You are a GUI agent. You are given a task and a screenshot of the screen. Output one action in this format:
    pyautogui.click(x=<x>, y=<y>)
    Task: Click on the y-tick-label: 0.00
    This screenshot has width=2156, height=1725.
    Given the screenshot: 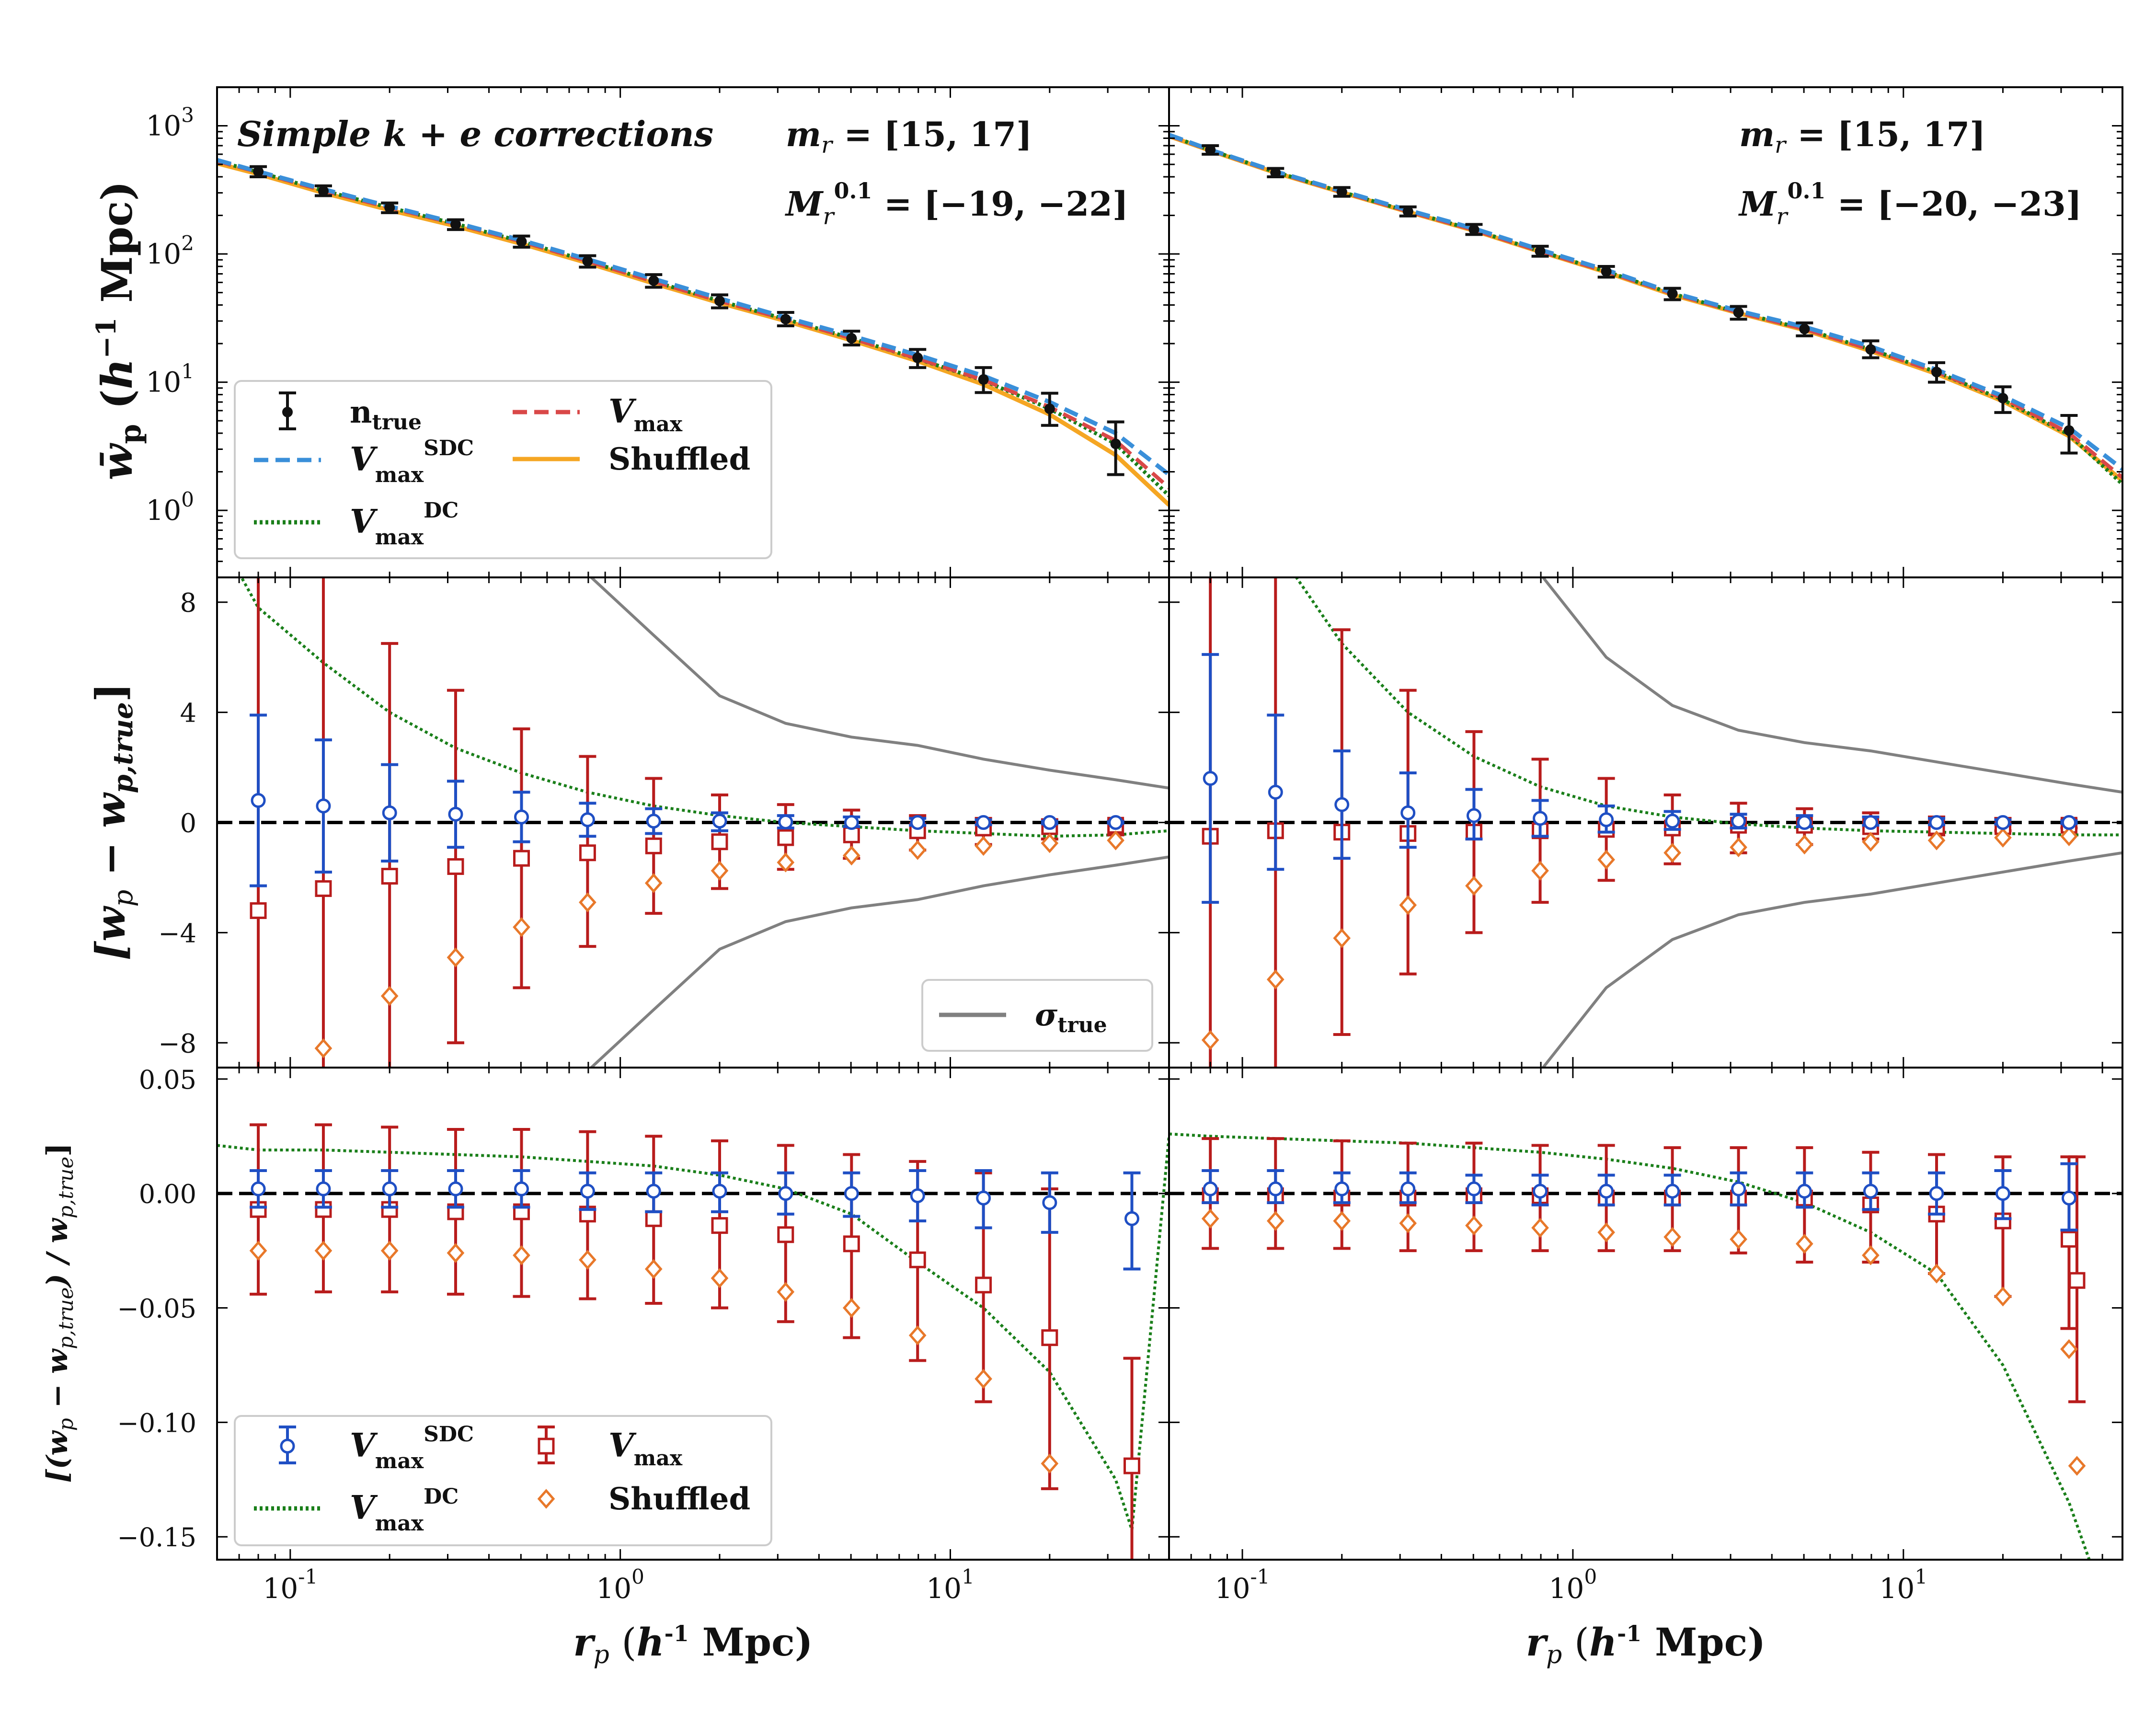 What is the action you would take?
    pyautogui.click(x=167, y=1194)
    